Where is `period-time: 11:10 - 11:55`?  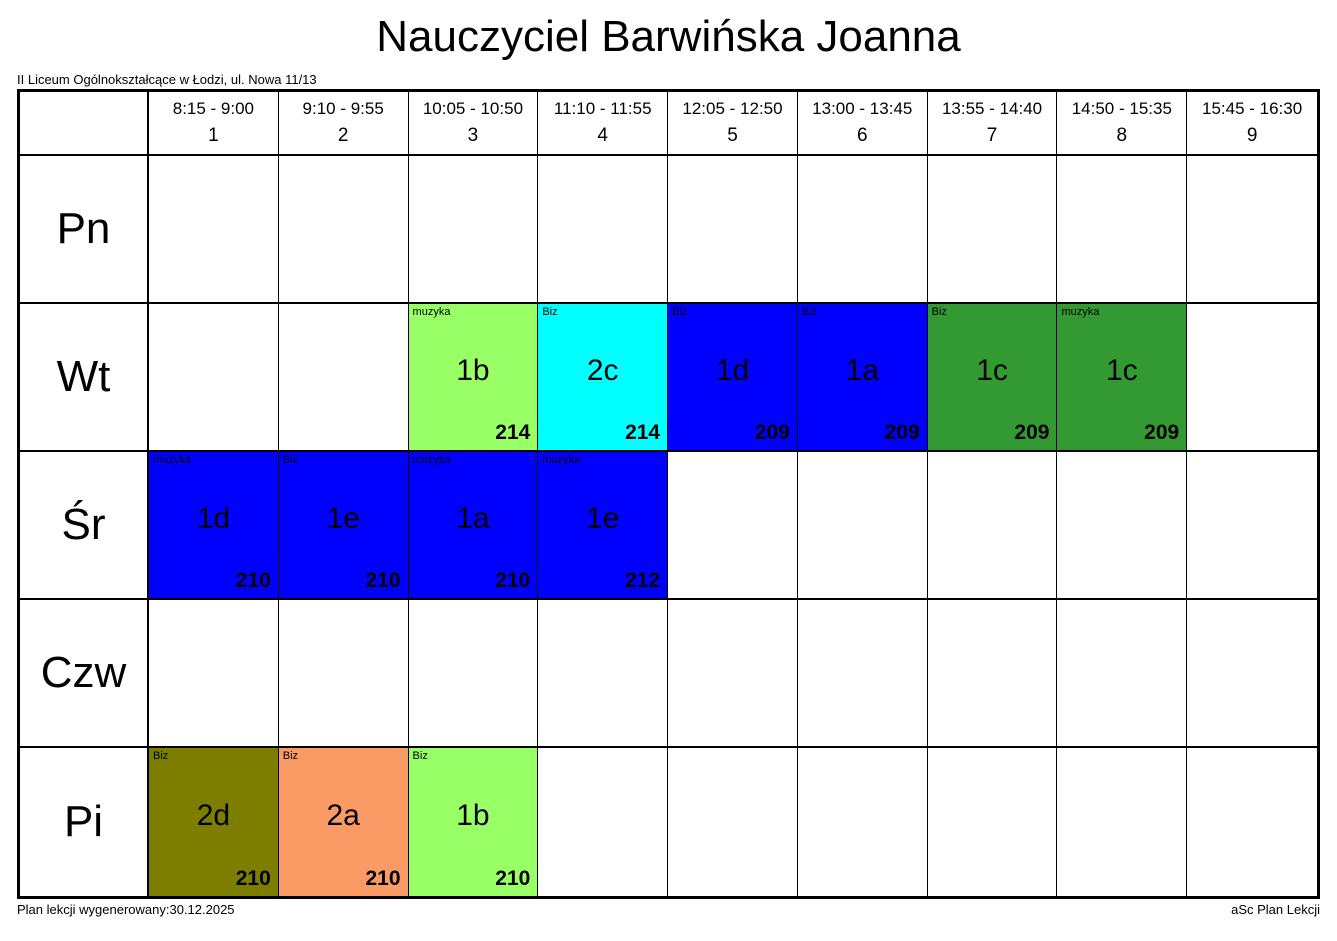
period-time: 11:10 - 11:55 is located at coordinates (602, 109).